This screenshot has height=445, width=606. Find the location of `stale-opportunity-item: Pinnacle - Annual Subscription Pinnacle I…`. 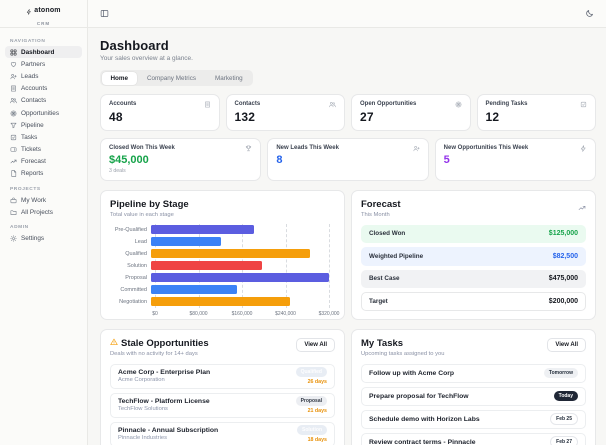

stale-opportunity-item: Pinnacle - Annual Subscription Pinnacle I… is located at coordinates (222, 433).